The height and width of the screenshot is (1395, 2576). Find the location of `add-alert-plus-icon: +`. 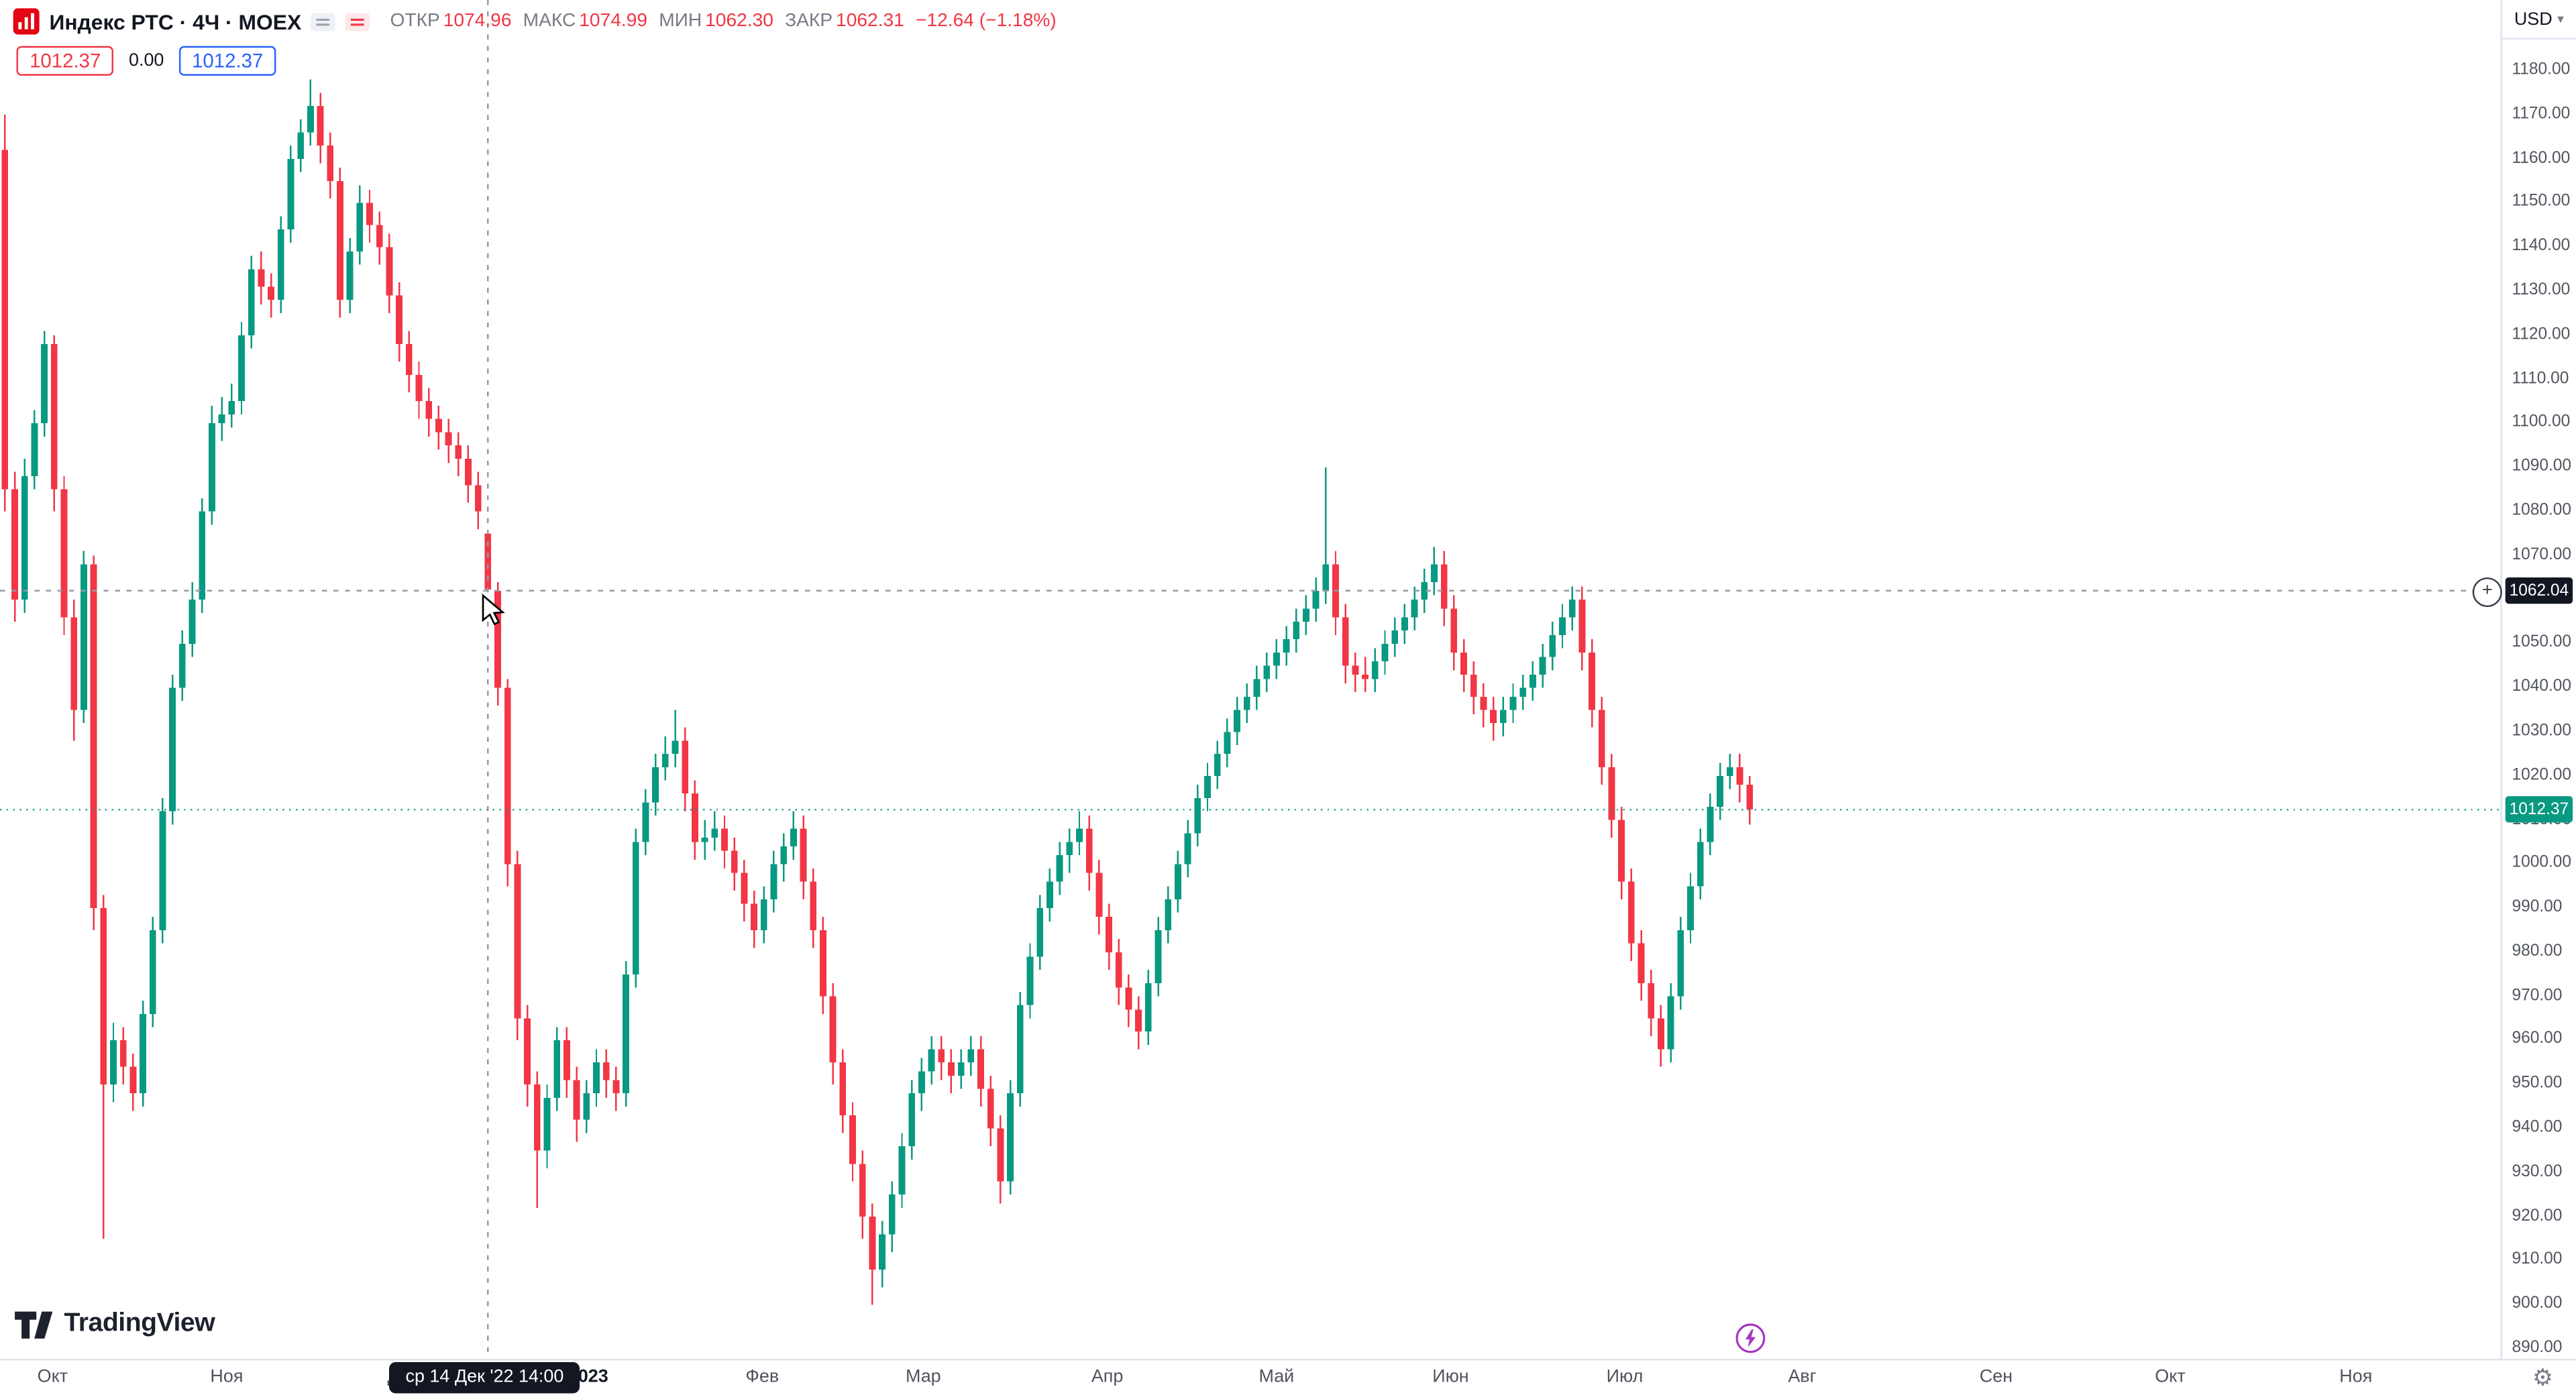

add-alert-plus-icon: + is located at coordinates (2487, 591).